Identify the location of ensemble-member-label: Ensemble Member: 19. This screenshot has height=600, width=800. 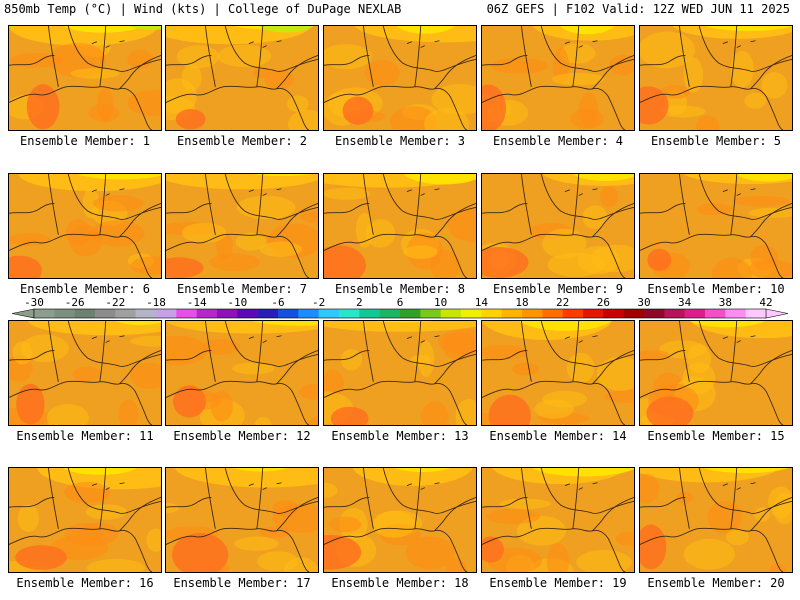
(558, 583).